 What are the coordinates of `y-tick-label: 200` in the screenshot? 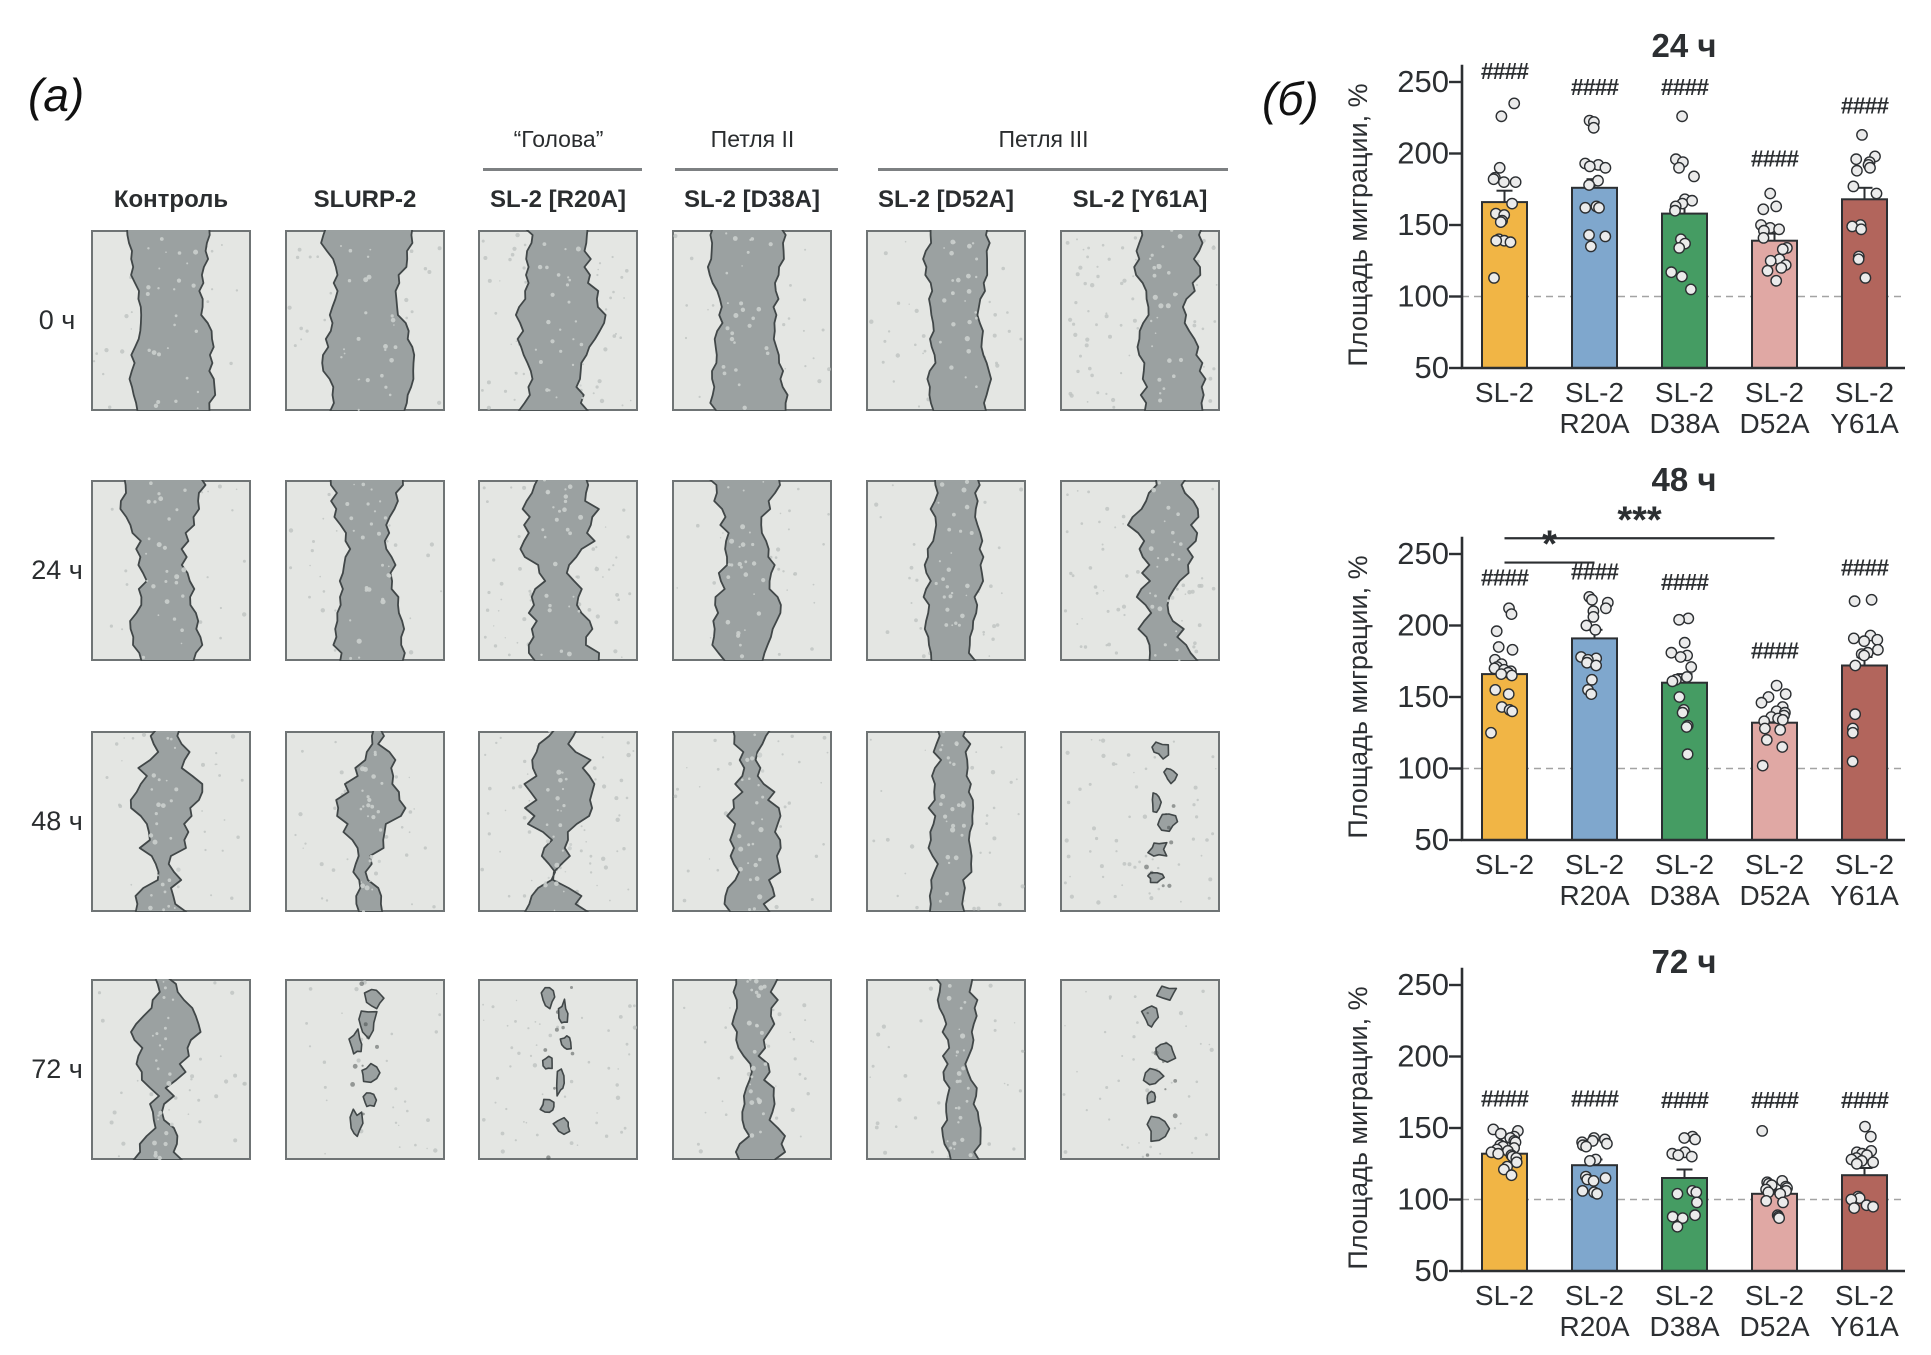 It's located at (1423, 1056).